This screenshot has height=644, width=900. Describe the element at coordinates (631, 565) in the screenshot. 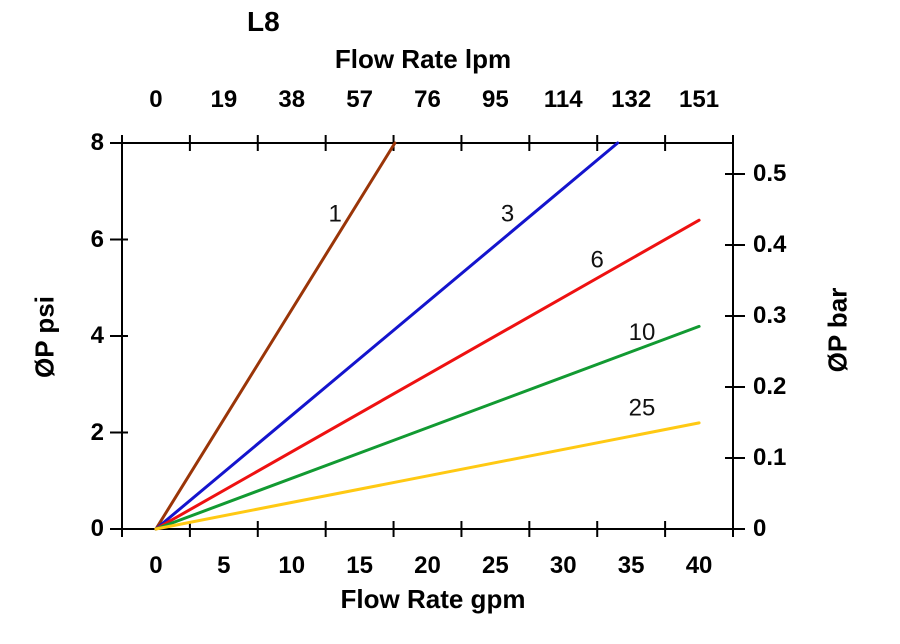

I see `bottom-tick-label: 35` at that location.